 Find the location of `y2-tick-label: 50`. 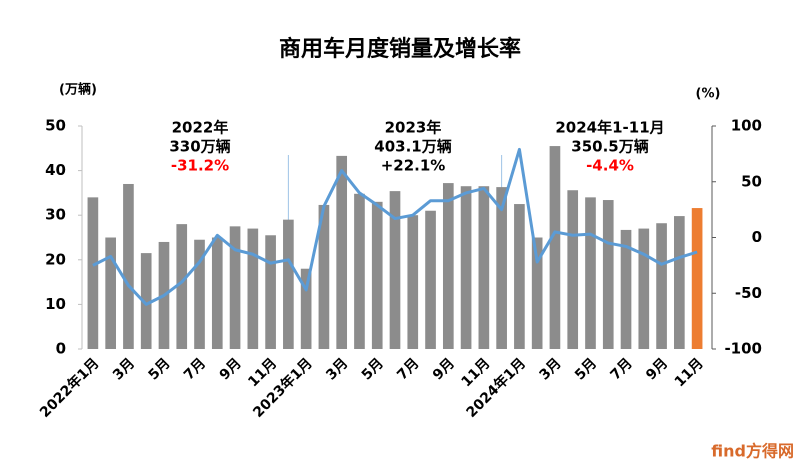

y2-tick-label: 50 is located at coordinates (751, 181).